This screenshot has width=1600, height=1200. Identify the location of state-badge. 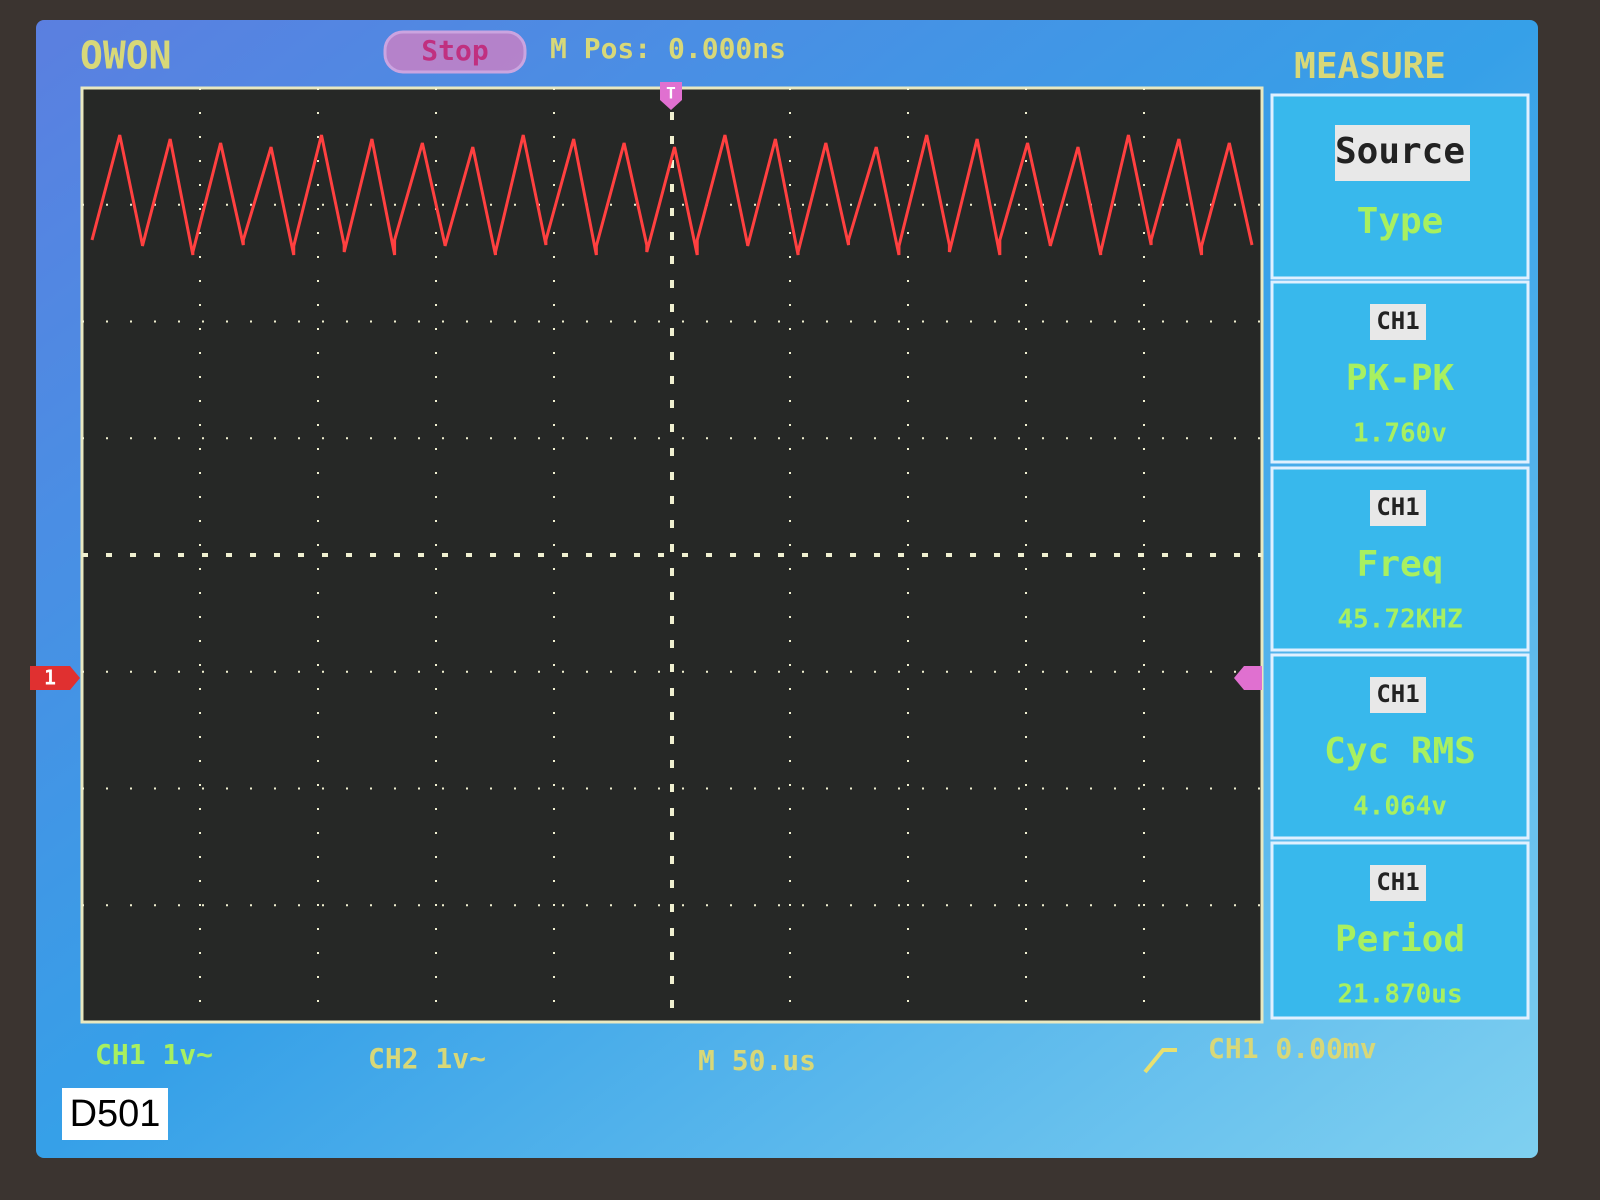
(455, 52).